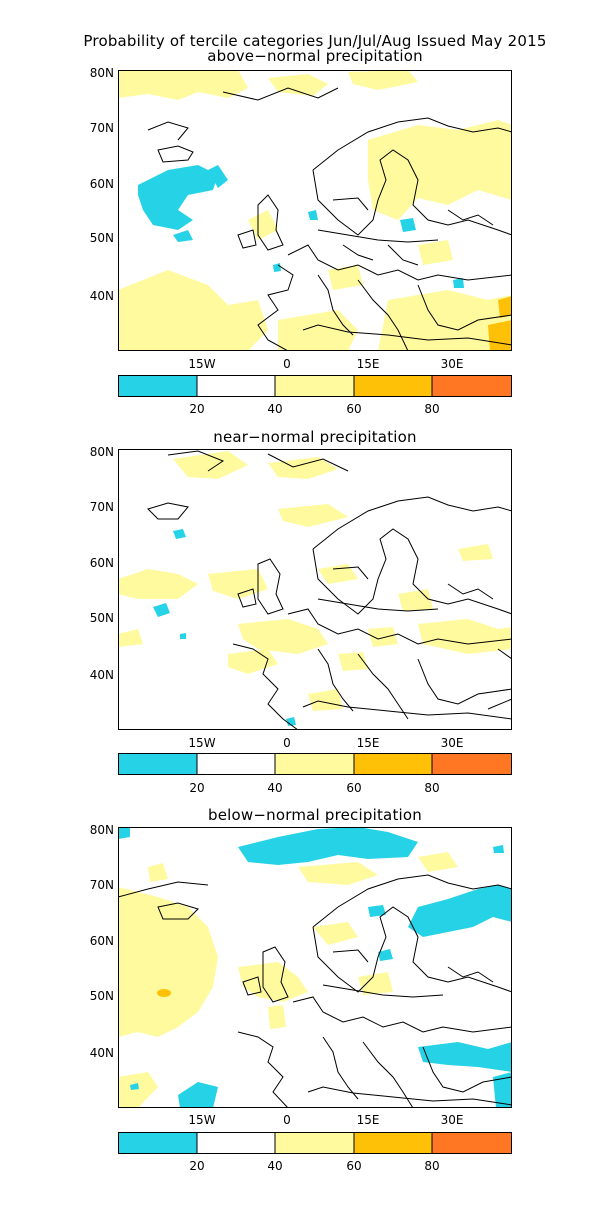 This screenshot has height=1230, width=600. What do you see at coordinates (275, 1166) in the screenshot?
I see `colorbar-tick-40-p3: 40` at bounding box center [275, 1166].